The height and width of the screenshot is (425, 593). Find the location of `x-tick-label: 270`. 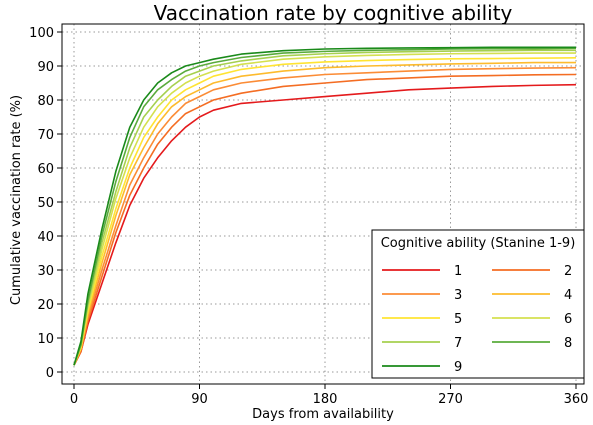

x-tick-label: 270 is located at coordinates (450, 399).